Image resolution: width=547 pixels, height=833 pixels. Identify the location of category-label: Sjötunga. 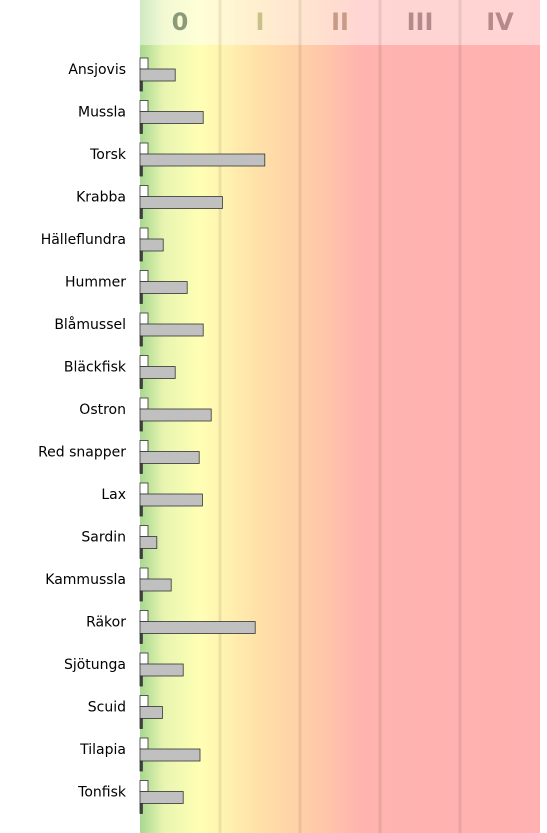
(95, 665).